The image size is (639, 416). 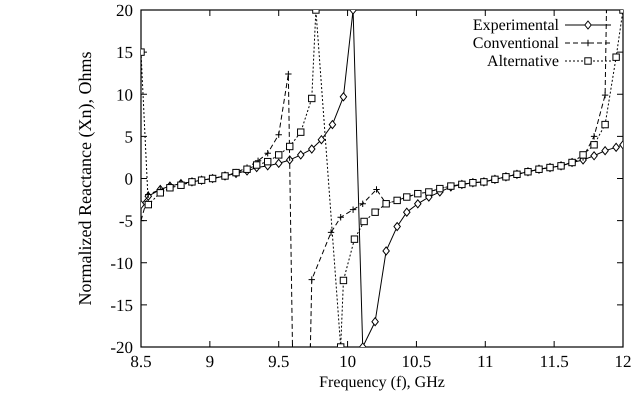 What do you see at coordinates (85, 179) in the screenshot?
I see `y-axis-title: Normalized Reactance (Xn), Ohms` at bounding box center [85, 179].